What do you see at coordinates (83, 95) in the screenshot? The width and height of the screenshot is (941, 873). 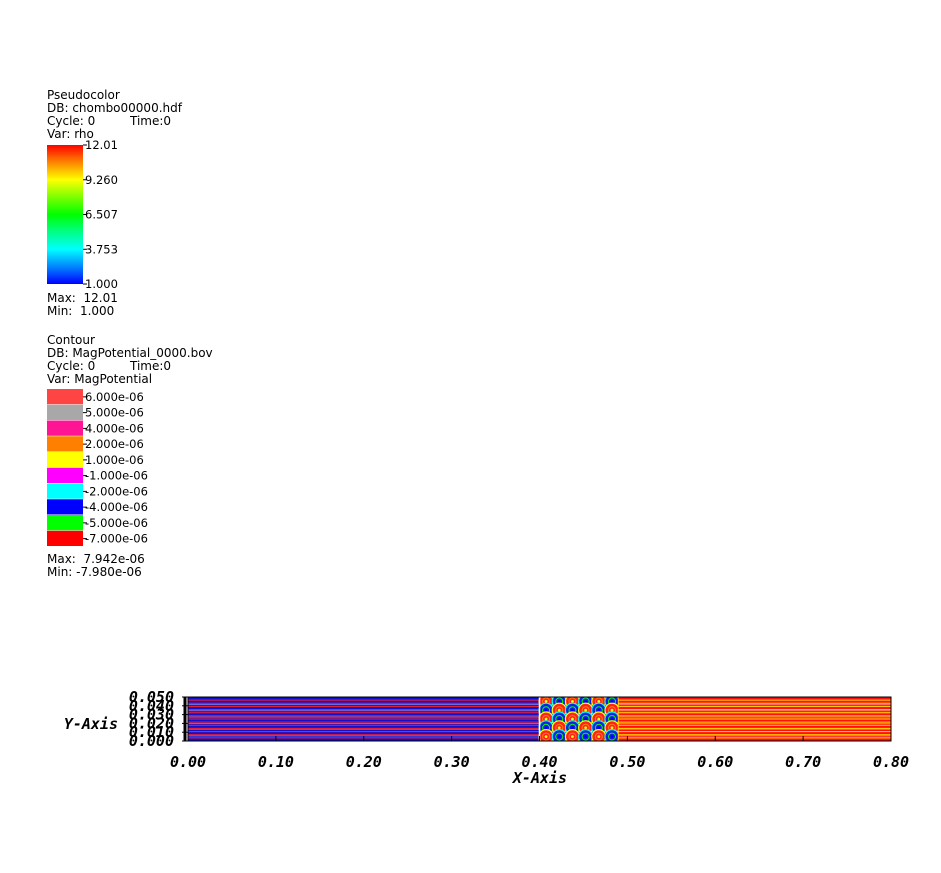 I see `pseudocolor-plot-type: Pseudocolor` at bounding box center [83, 95].